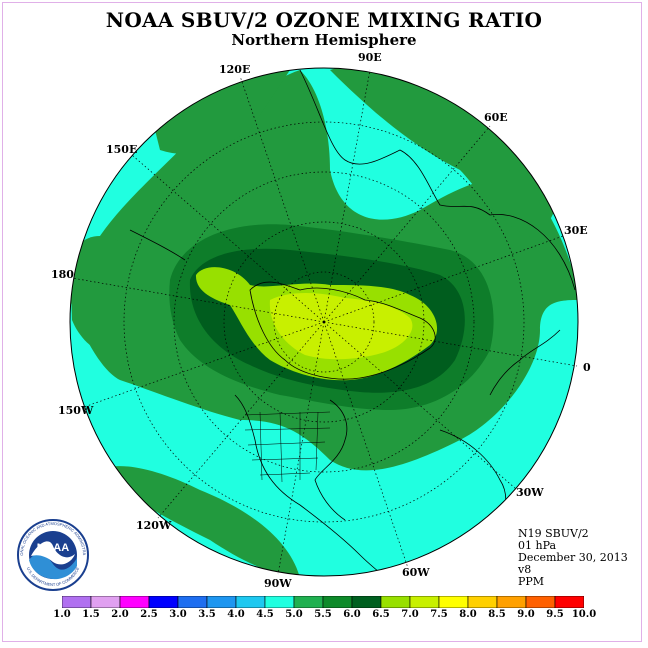 The image size is (648, 648). What do you see at coordinates (235, 69) in the screenshot?
I see `lon-label-120e: 120E` at bounding box center [235, 69].